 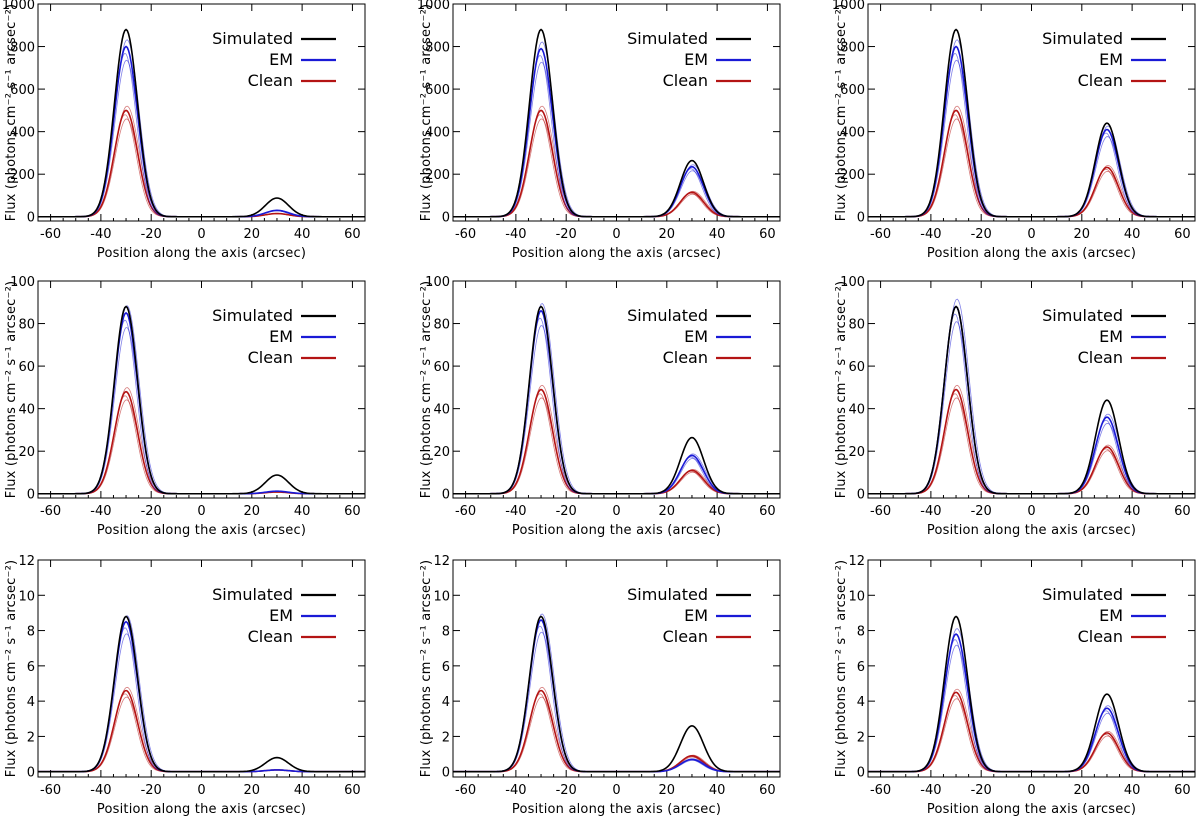 What do you see at coordinates (856, 561) in the screenshot?
I see `y-tick-label: 12` at bounding box center [856, 561].